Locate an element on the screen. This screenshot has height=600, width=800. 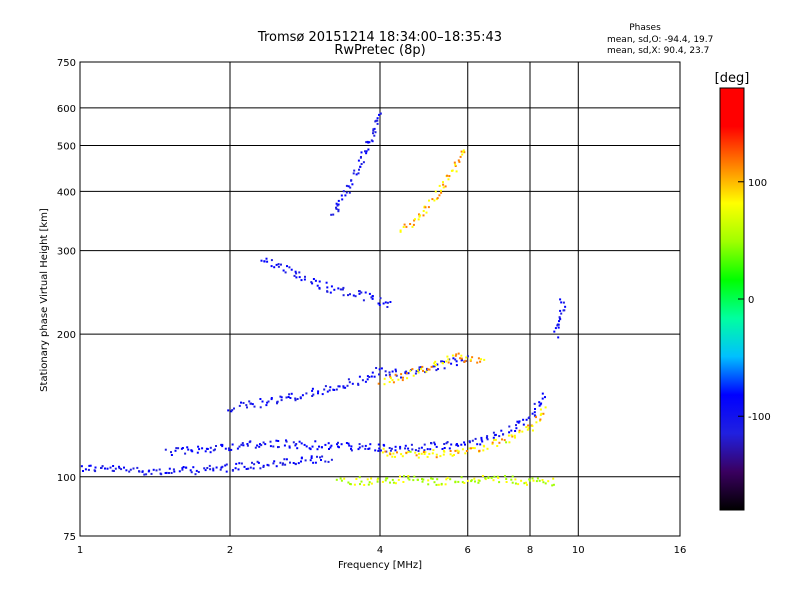
x-tick-label: 1 is located at coordinates (80, 550).